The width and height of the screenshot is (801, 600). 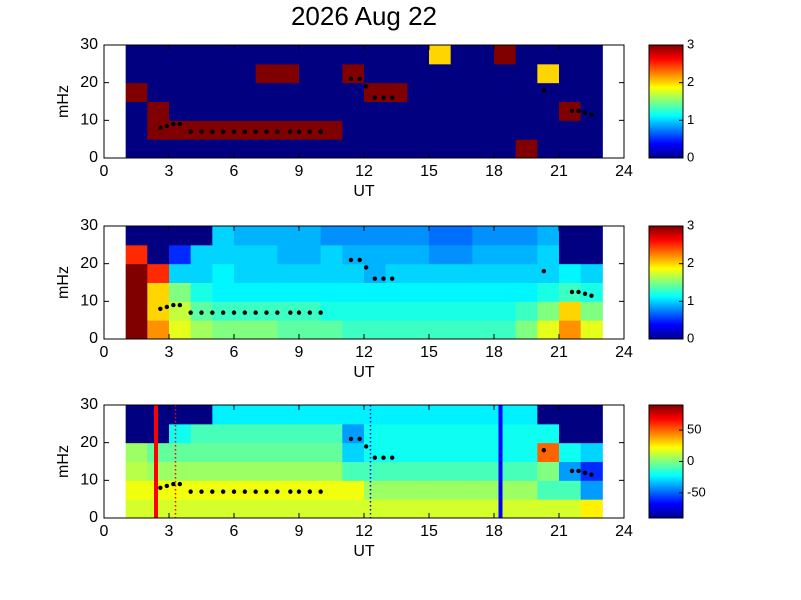 What do you see at coordinates (89, 44) in the screenshot?
I see `y-tick-label: 30` at bounding box center [89, 44].